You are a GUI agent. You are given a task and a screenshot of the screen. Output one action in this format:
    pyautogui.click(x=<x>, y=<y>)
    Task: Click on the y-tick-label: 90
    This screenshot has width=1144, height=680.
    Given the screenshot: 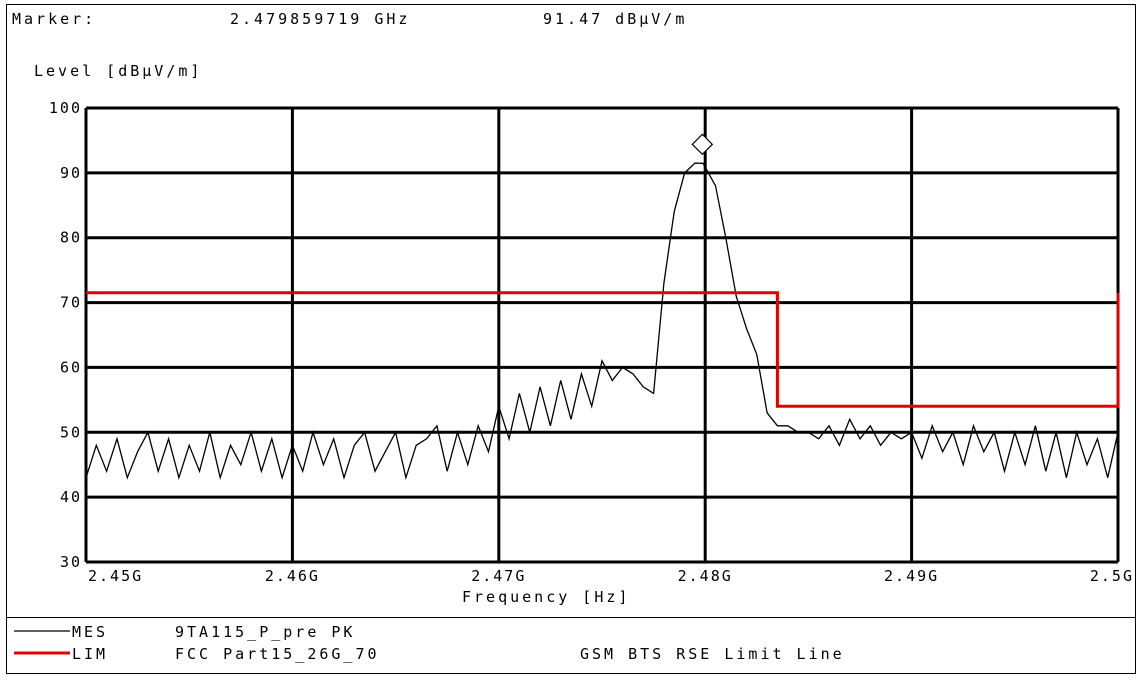 What is the action you would take?
    pyautogui.click(x=71, y=173)
    